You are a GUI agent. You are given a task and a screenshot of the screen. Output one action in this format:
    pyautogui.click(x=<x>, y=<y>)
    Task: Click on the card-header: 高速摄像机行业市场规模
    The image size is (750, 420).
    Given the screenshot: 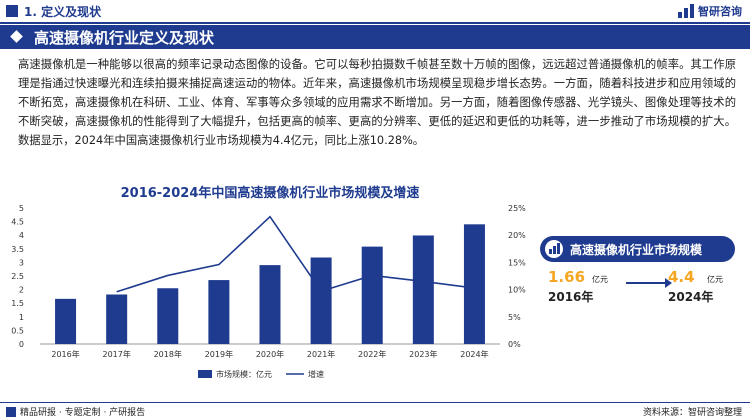 What is the action you would take?
    pyautogui.click(x=637, y=249)
    